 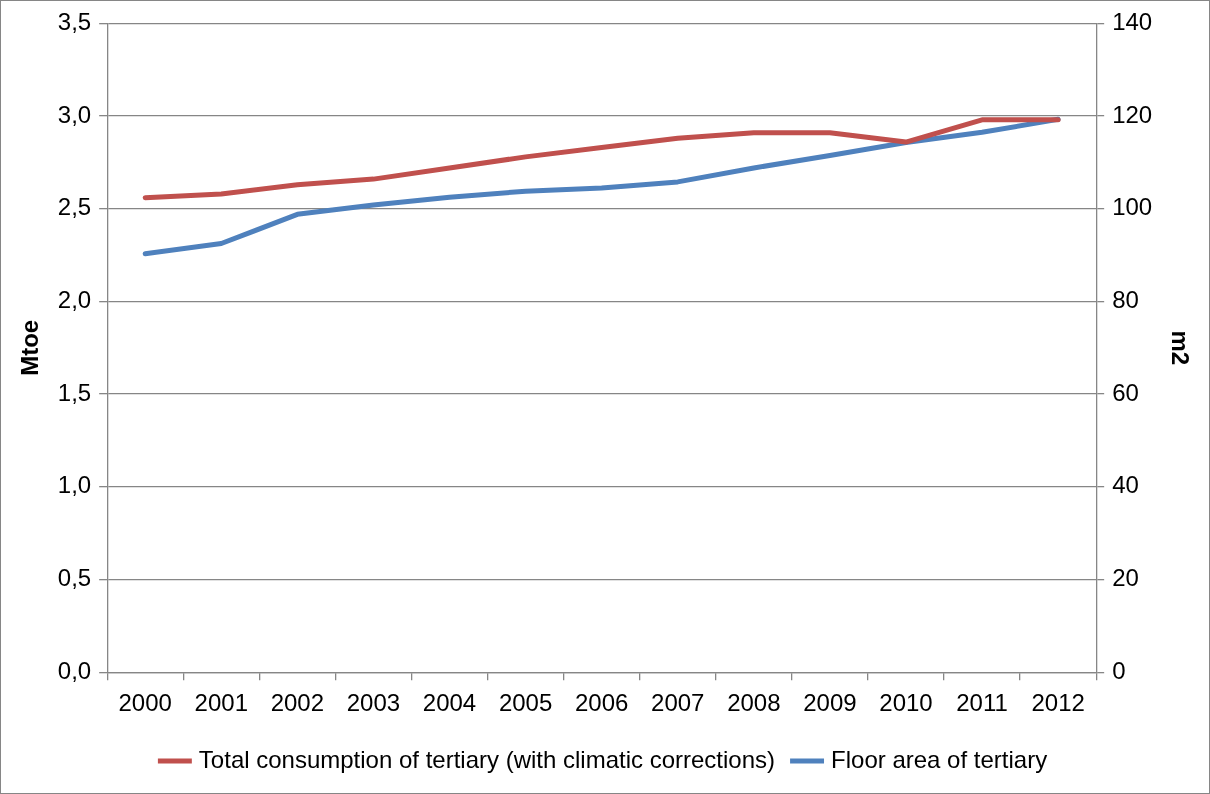 What do you see at coordinates (1058, 703) in the screenshot?
I see `x-tick-label: 2012` at bounding box center [1058, 703].